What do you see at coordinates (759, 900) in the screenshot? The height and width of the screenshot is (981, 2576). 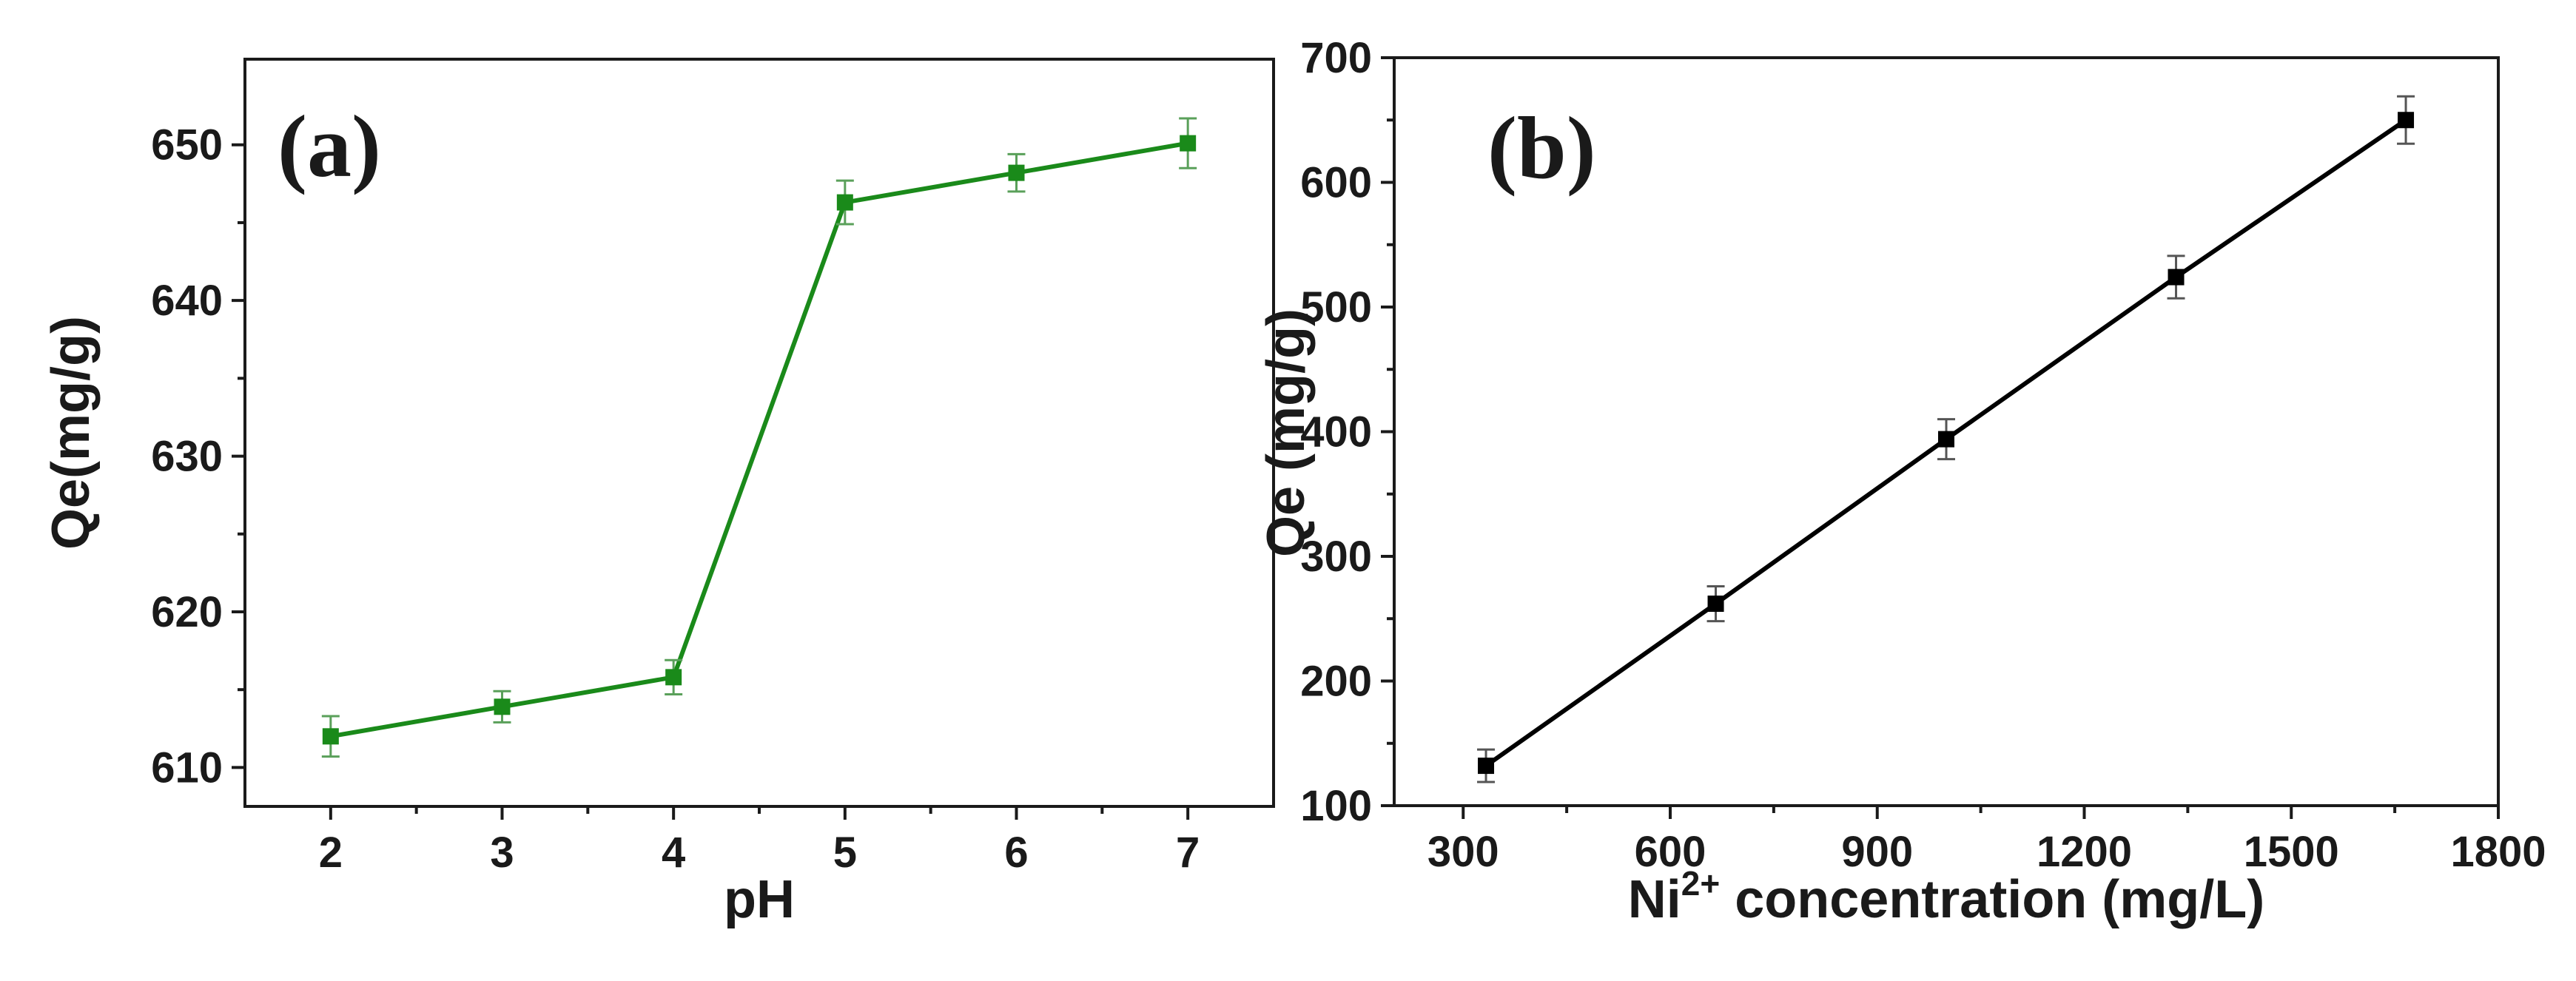 I see `panel-a-x-axis-label: pH` at bounding box center [759, 900].